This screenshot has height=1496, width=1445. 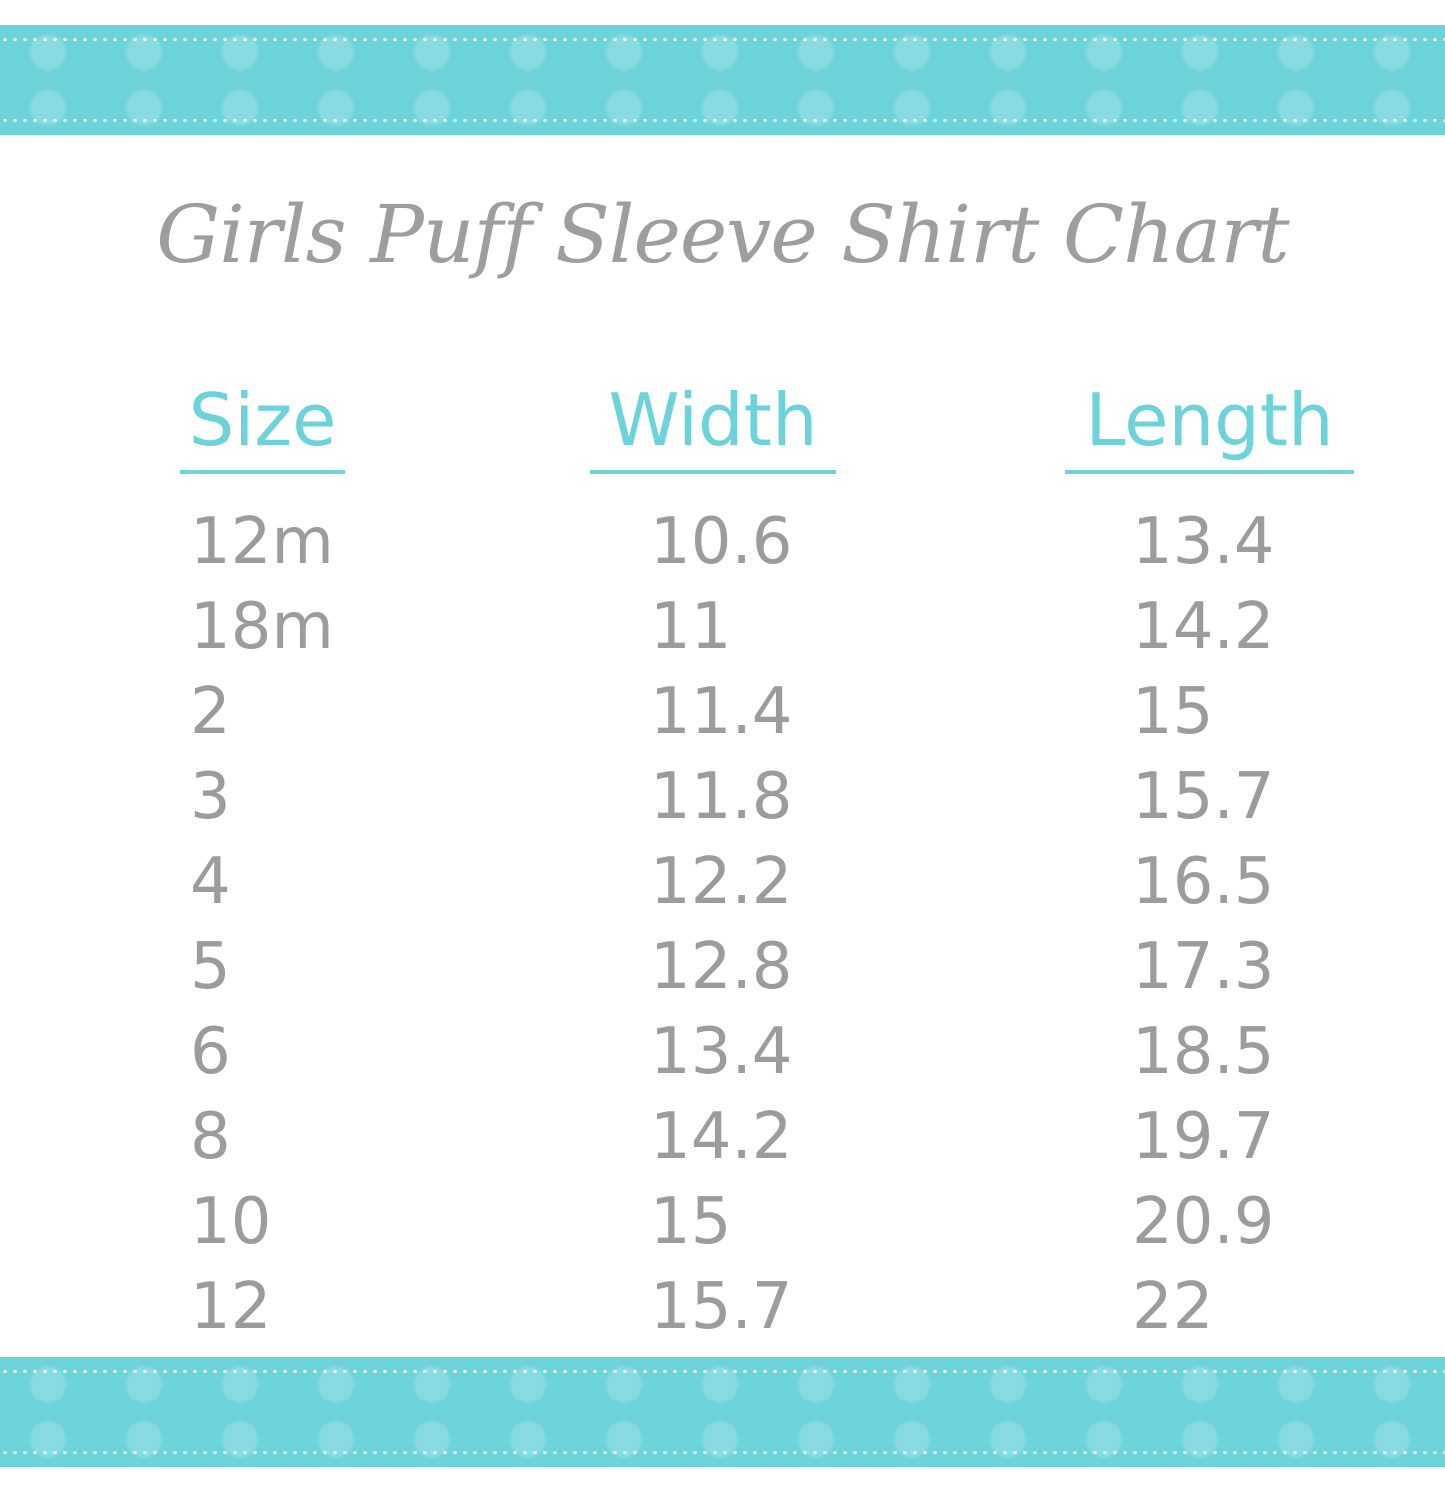 What do you see at coordinates (231, 1307) in the screenshot?
I see `size-cell: 12` at bounding box center [231, 1307].